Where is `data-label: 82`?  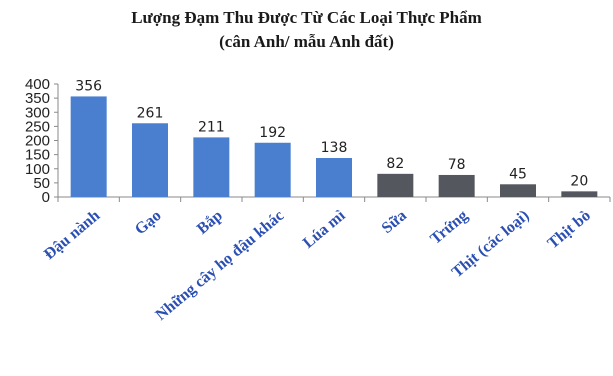
data-label: 82 is located at coordinates (395, 164).